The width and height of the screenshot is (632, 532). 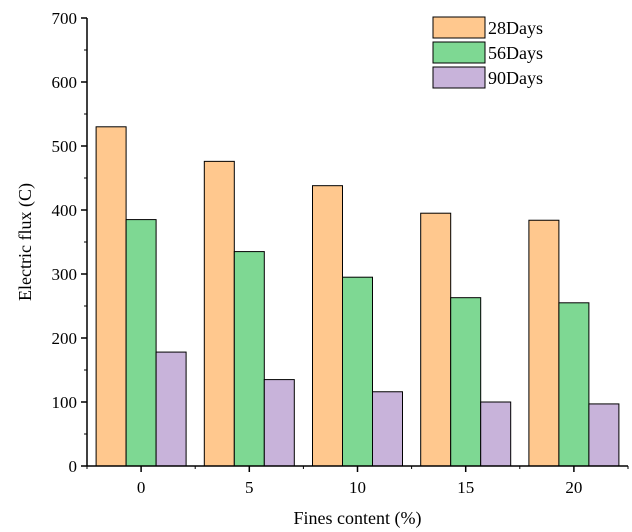 What do you see at coordinates (73, 466) in the screenshot?
I see `y-tick-label-0: 0` at bounding box center [73, 466].